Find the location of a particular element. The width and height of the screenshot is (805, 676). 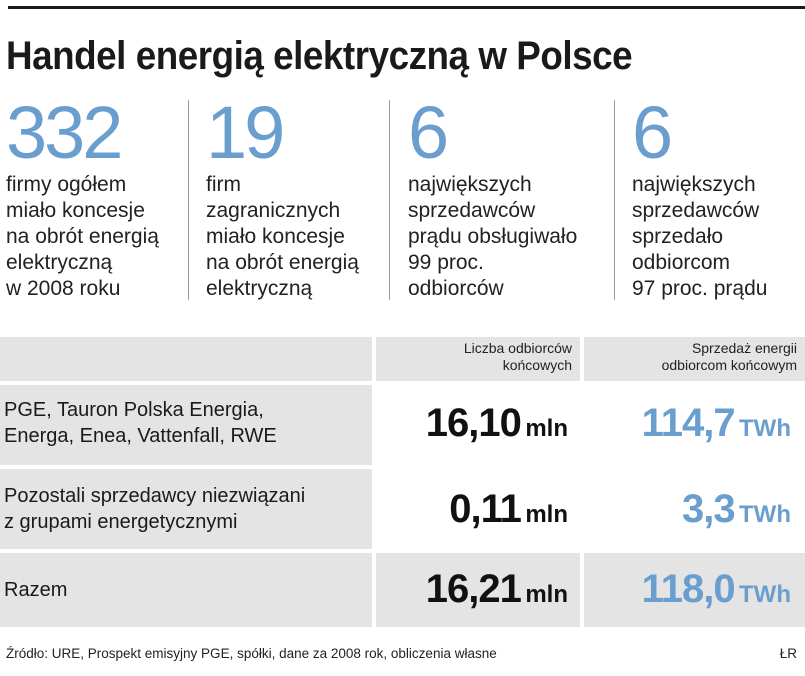

header-line: odbiorcom końcowym is located at coordinates (729, 365).